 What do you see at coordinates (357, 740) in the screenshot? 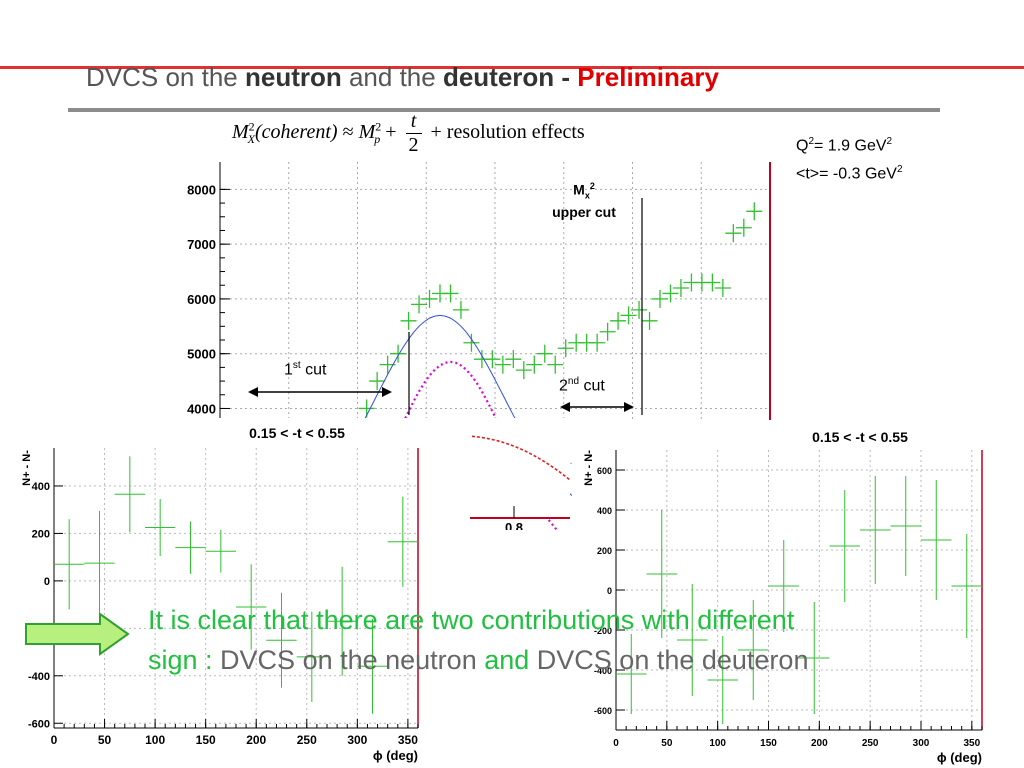
I see `x-tick-label: 300` at bounding box center [357, 740].